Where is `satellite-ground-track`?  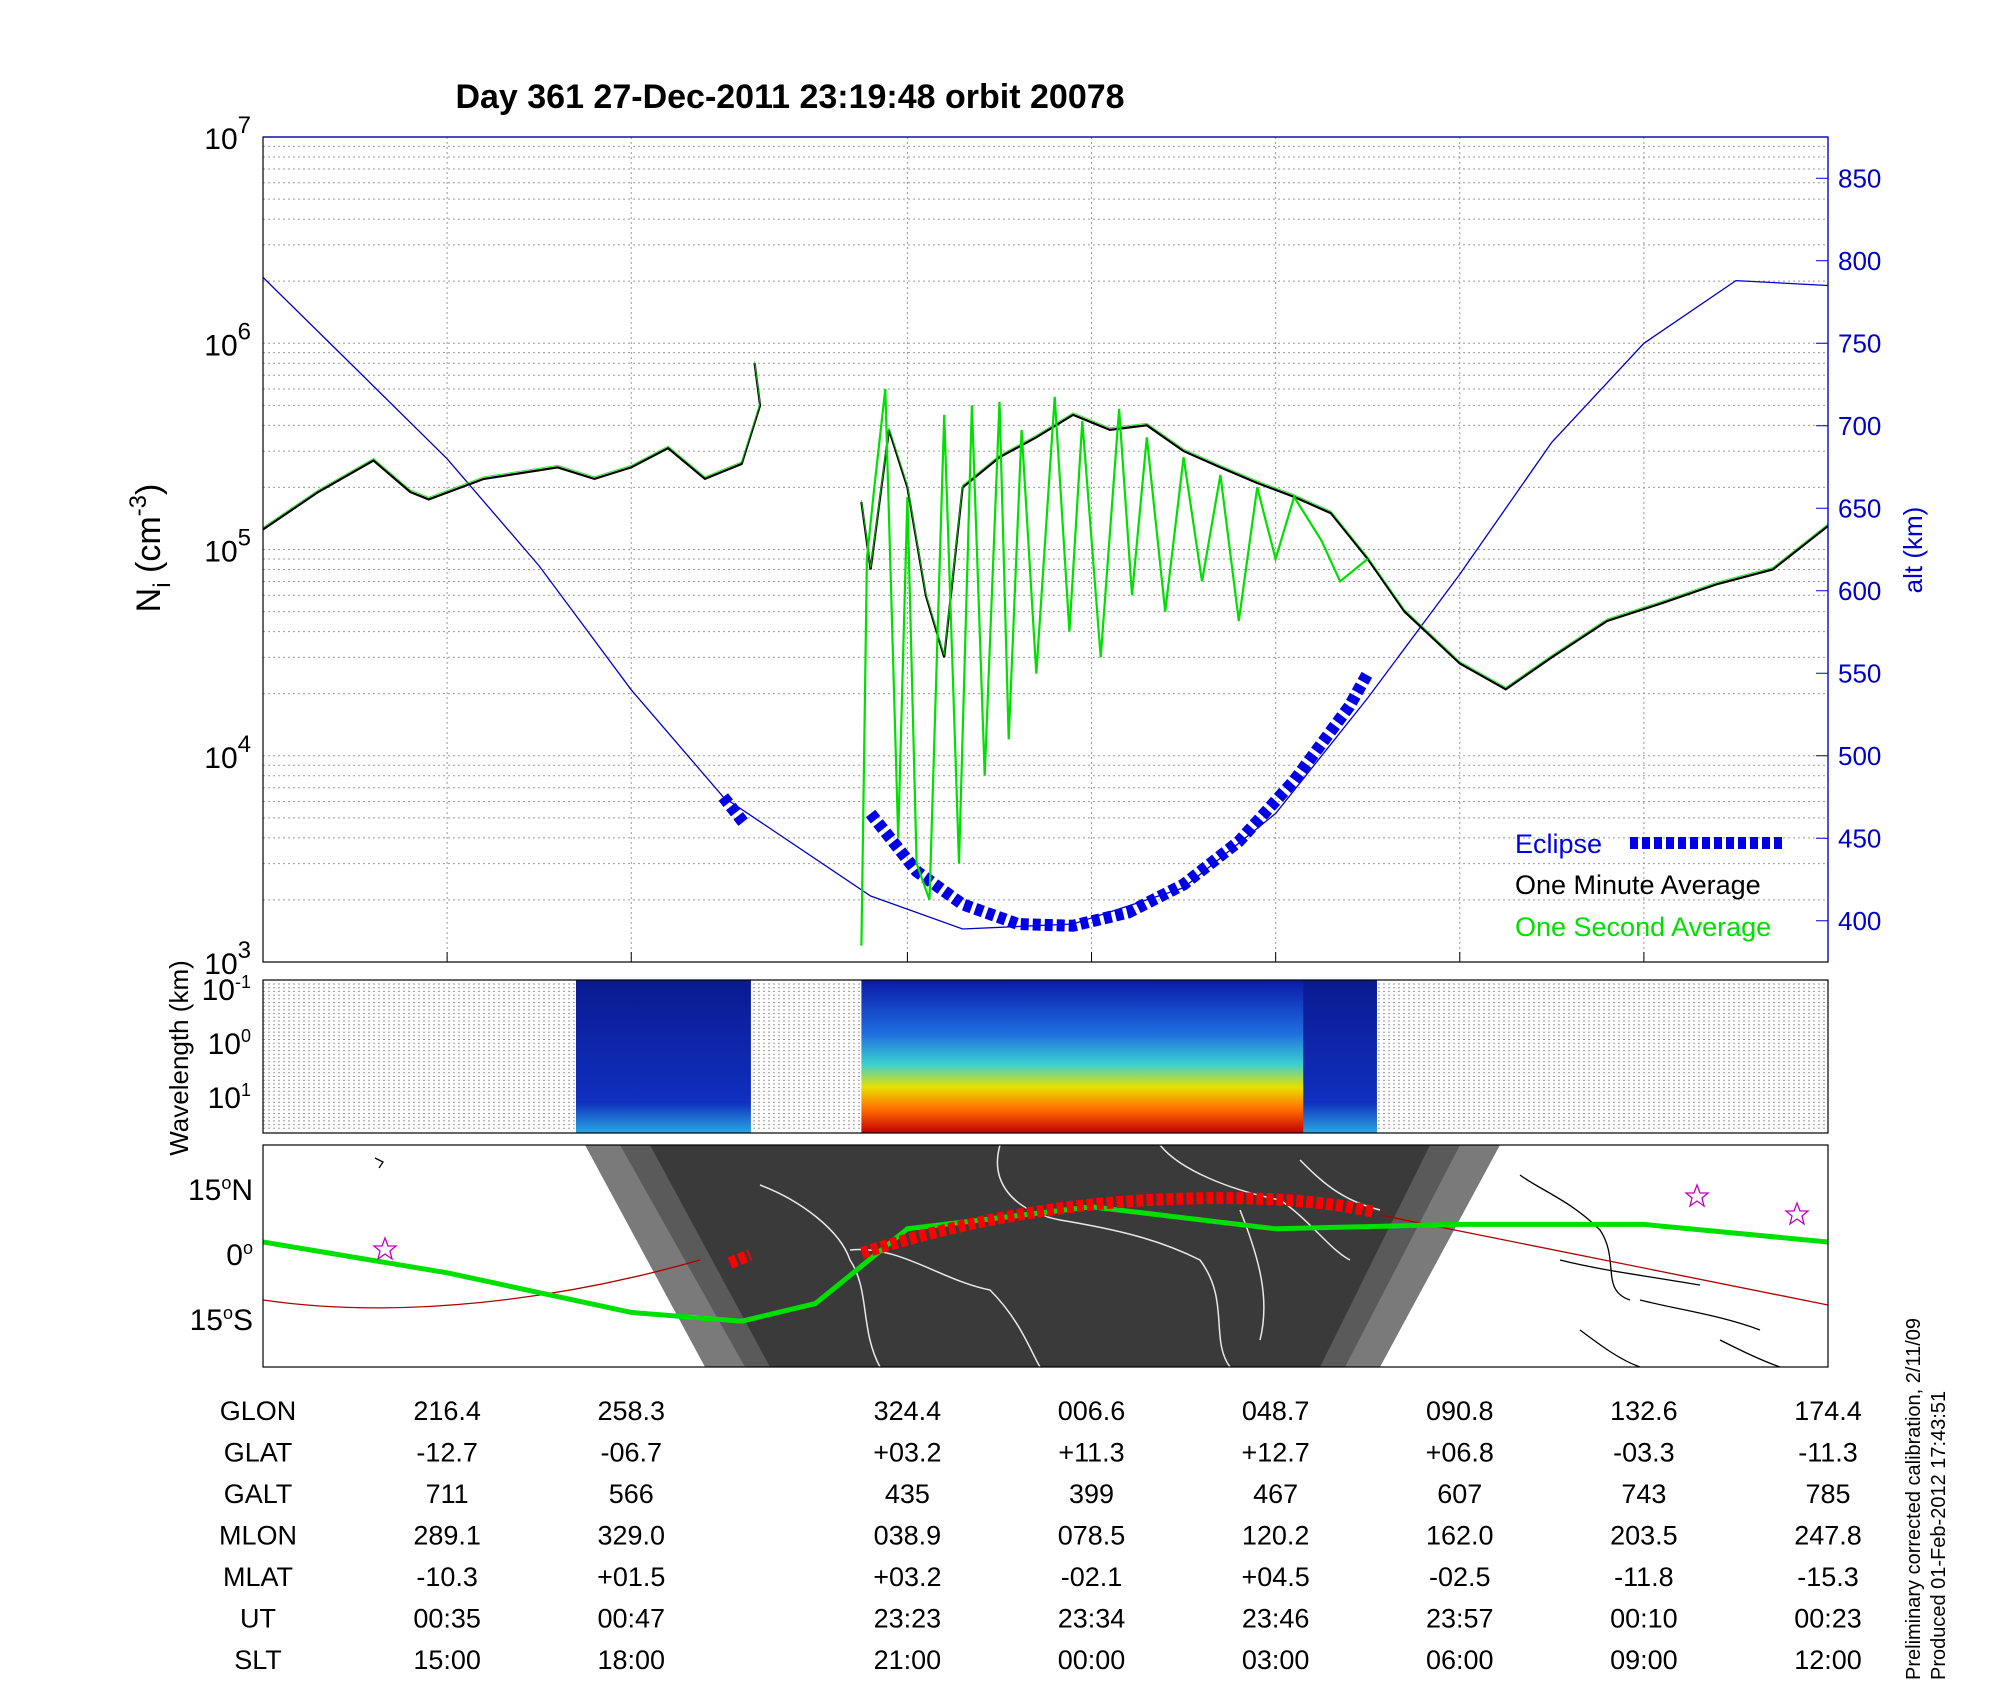 satellite-ground-track is located at coordinates (1045, 1264).